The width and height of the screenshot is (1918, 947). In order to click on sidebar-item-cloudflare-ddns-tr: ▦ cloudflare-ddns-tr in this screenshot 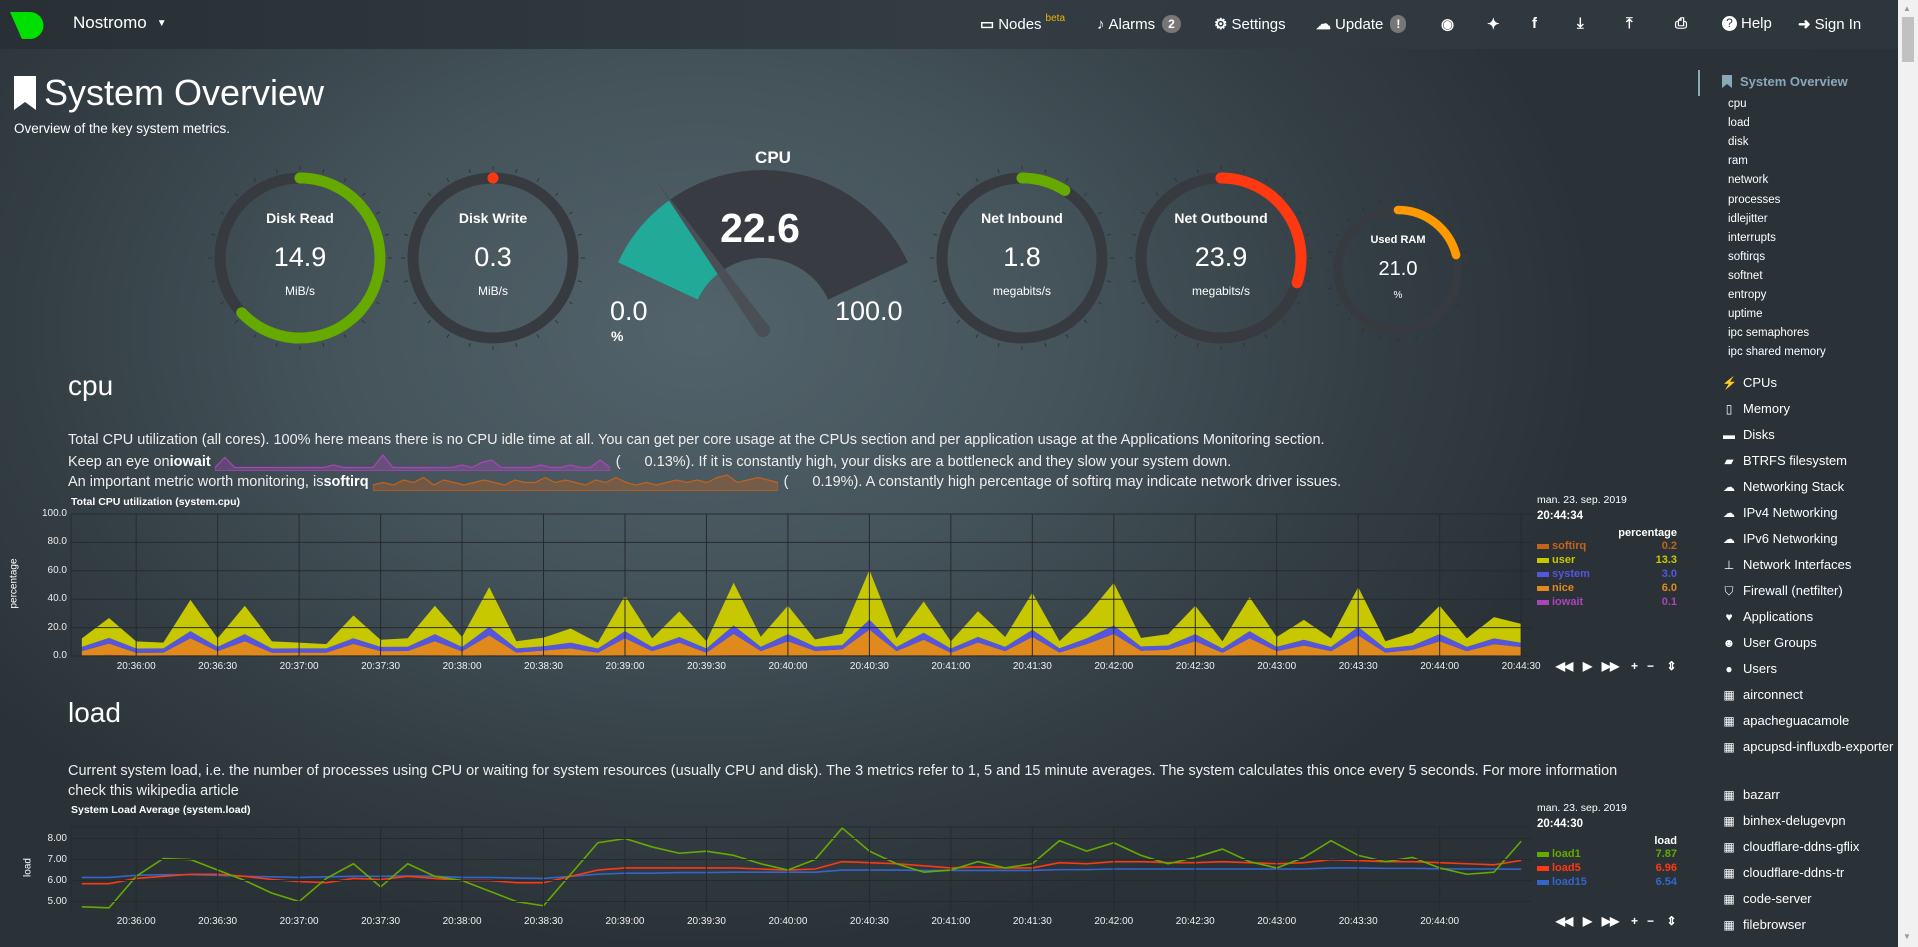, I will do `click(1809, 873)`.